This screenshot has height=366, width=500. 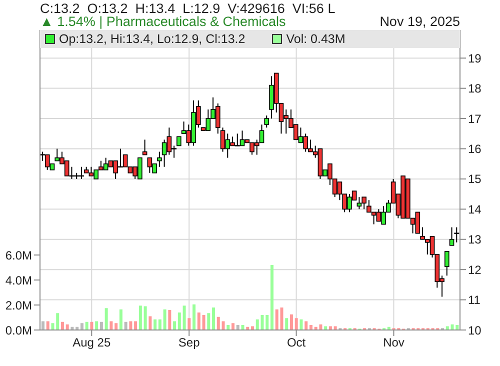 I want to click on y2-tick-label: 6.0M, so click(x=18, y=255).